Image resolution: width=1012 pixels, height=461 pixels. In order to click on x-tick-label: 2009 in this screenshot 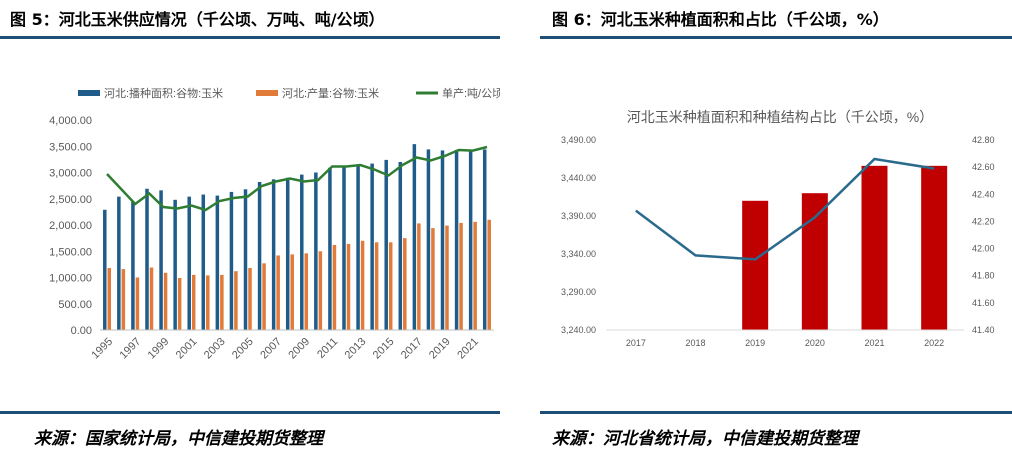, I will do `click(299, 349)`.